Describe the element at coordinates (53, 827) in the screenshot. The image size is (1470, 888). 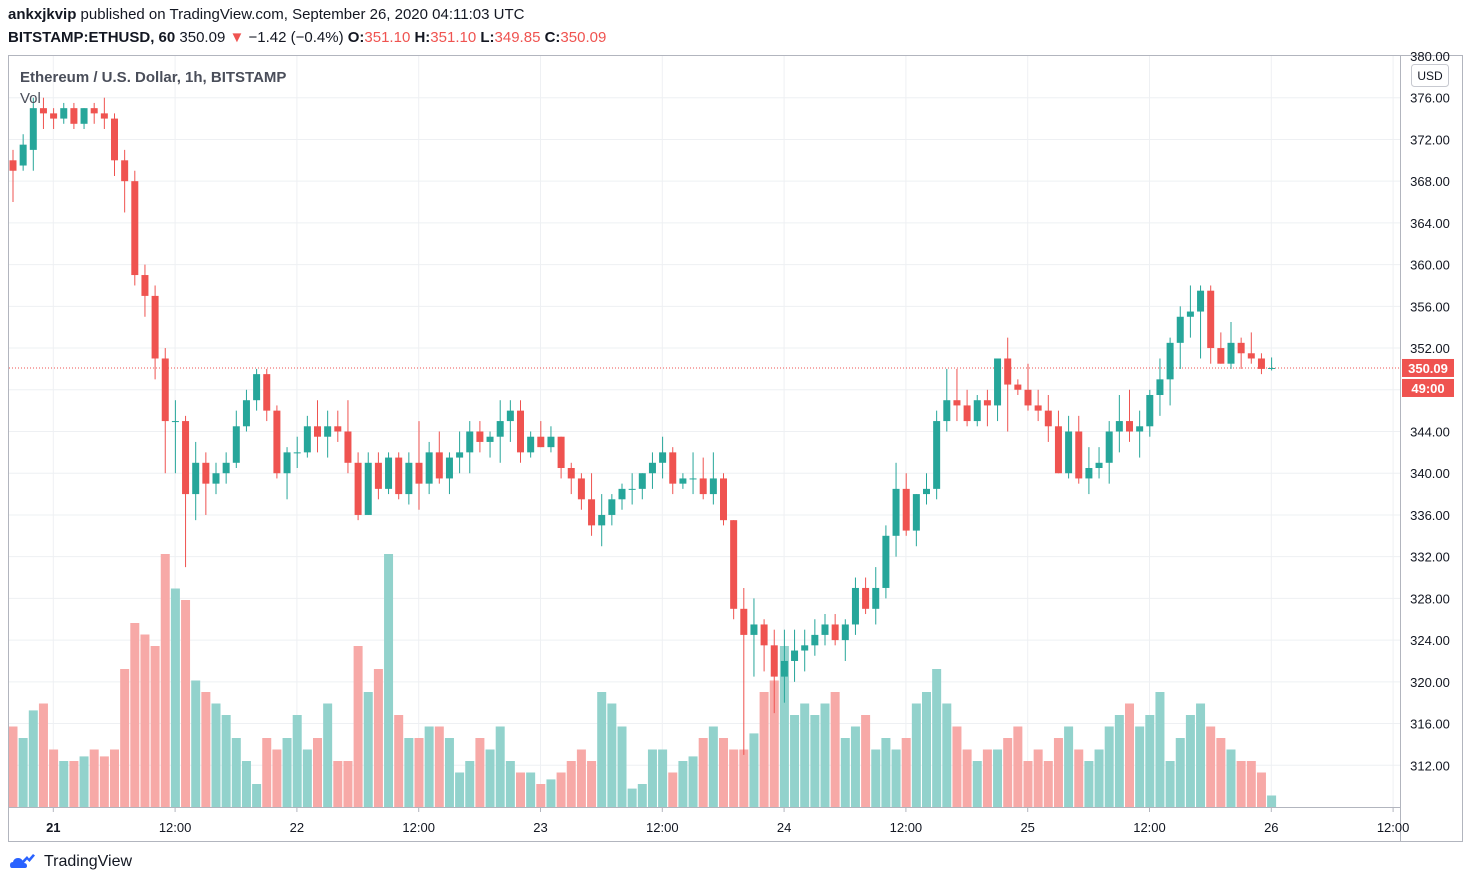
I see `time-tick-label: 21` at that location.